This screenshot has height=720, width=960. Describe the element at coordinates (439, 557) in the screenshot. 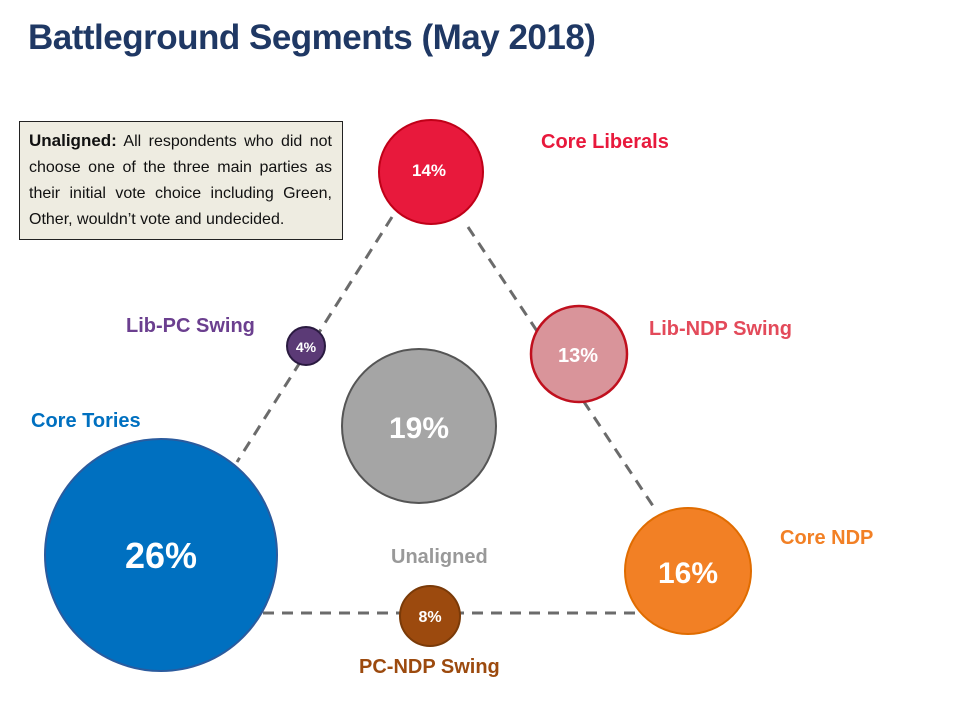

I see `unaligned-label: Unaligned` at that location.